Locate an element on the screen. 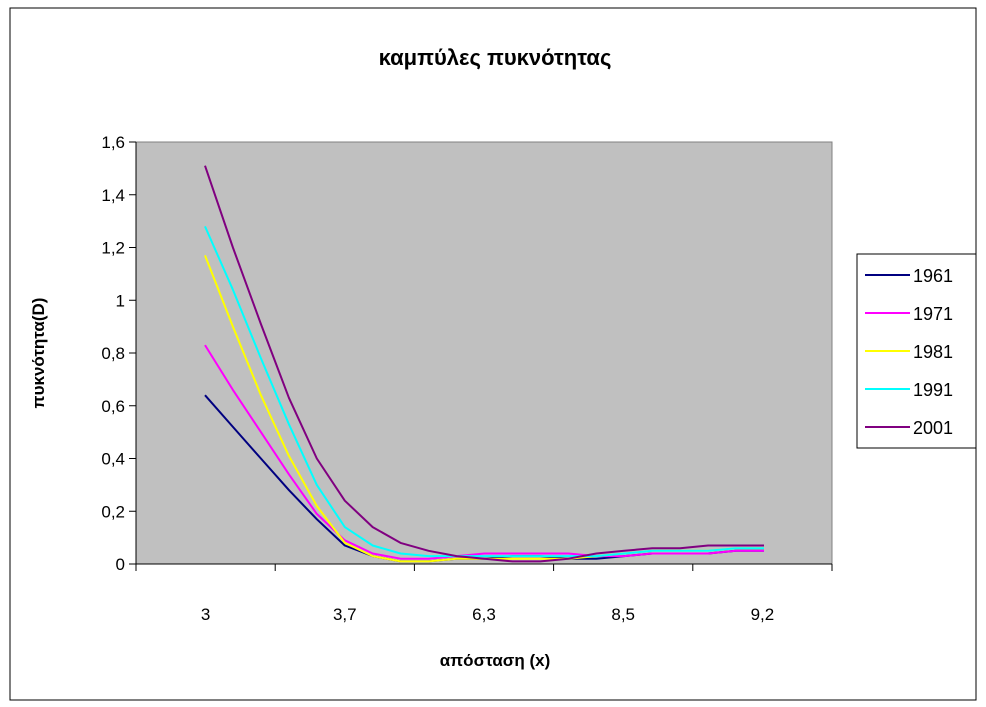 This screenshot has height=707, width=986. y-tick-label: 0,8 is located at coordinates (113, 353).